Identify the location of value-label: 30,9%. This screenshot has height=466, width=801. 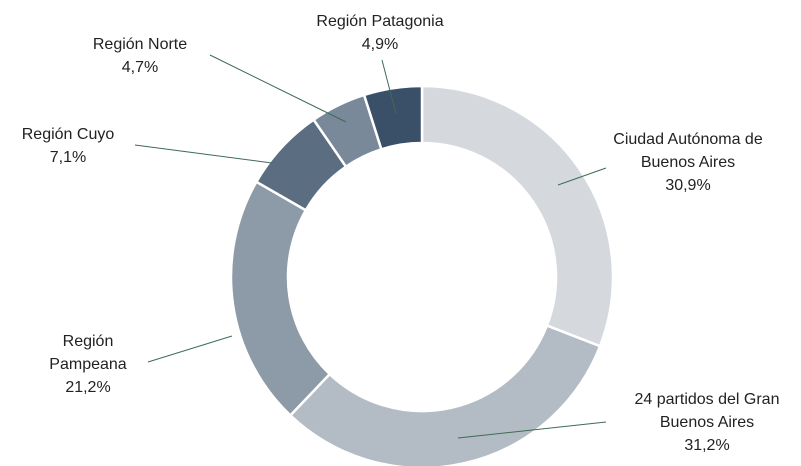
(688, 185).